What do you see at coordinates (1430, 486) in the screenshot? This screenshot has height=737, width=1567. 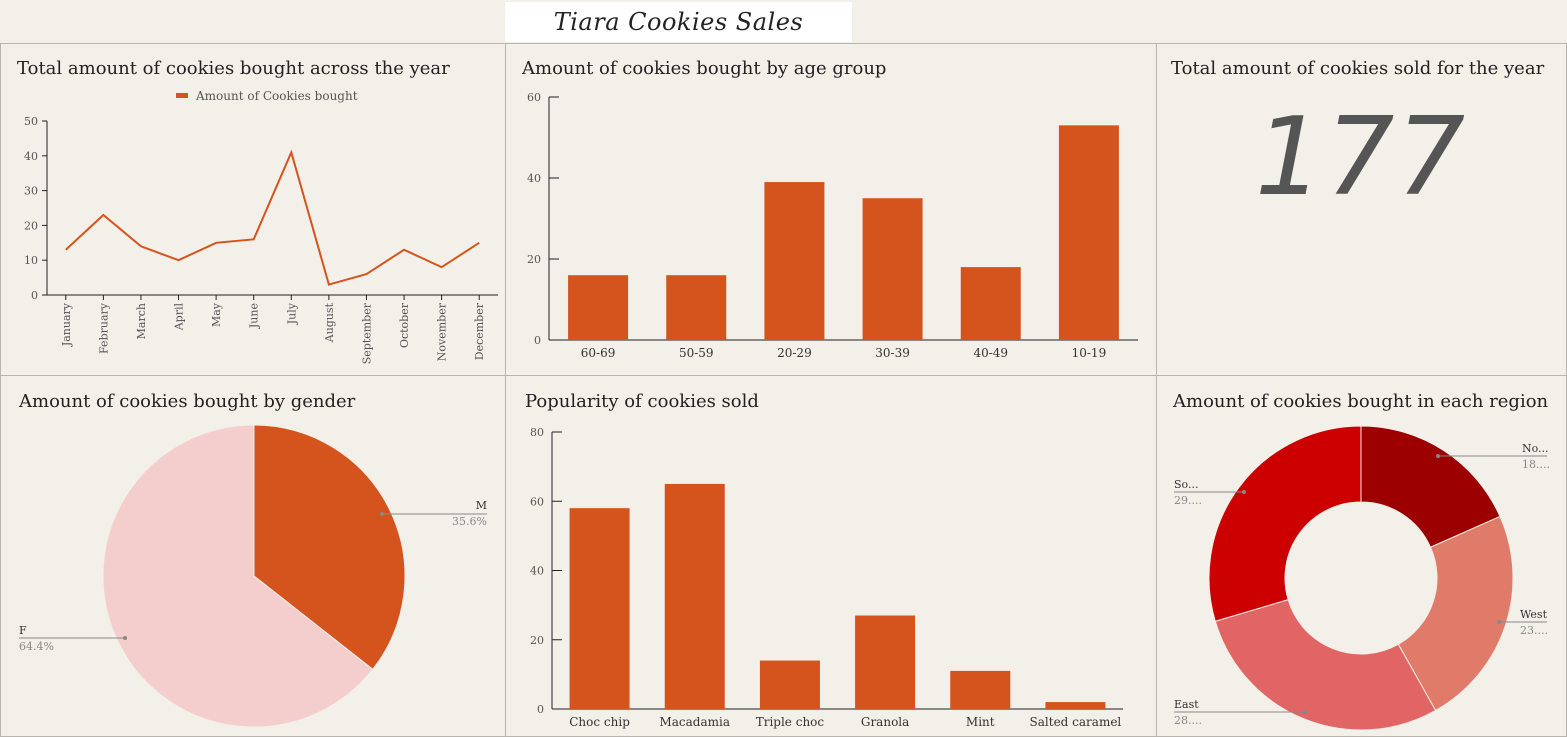 I see `region-slice-north` at bounding box center [1430, 486].